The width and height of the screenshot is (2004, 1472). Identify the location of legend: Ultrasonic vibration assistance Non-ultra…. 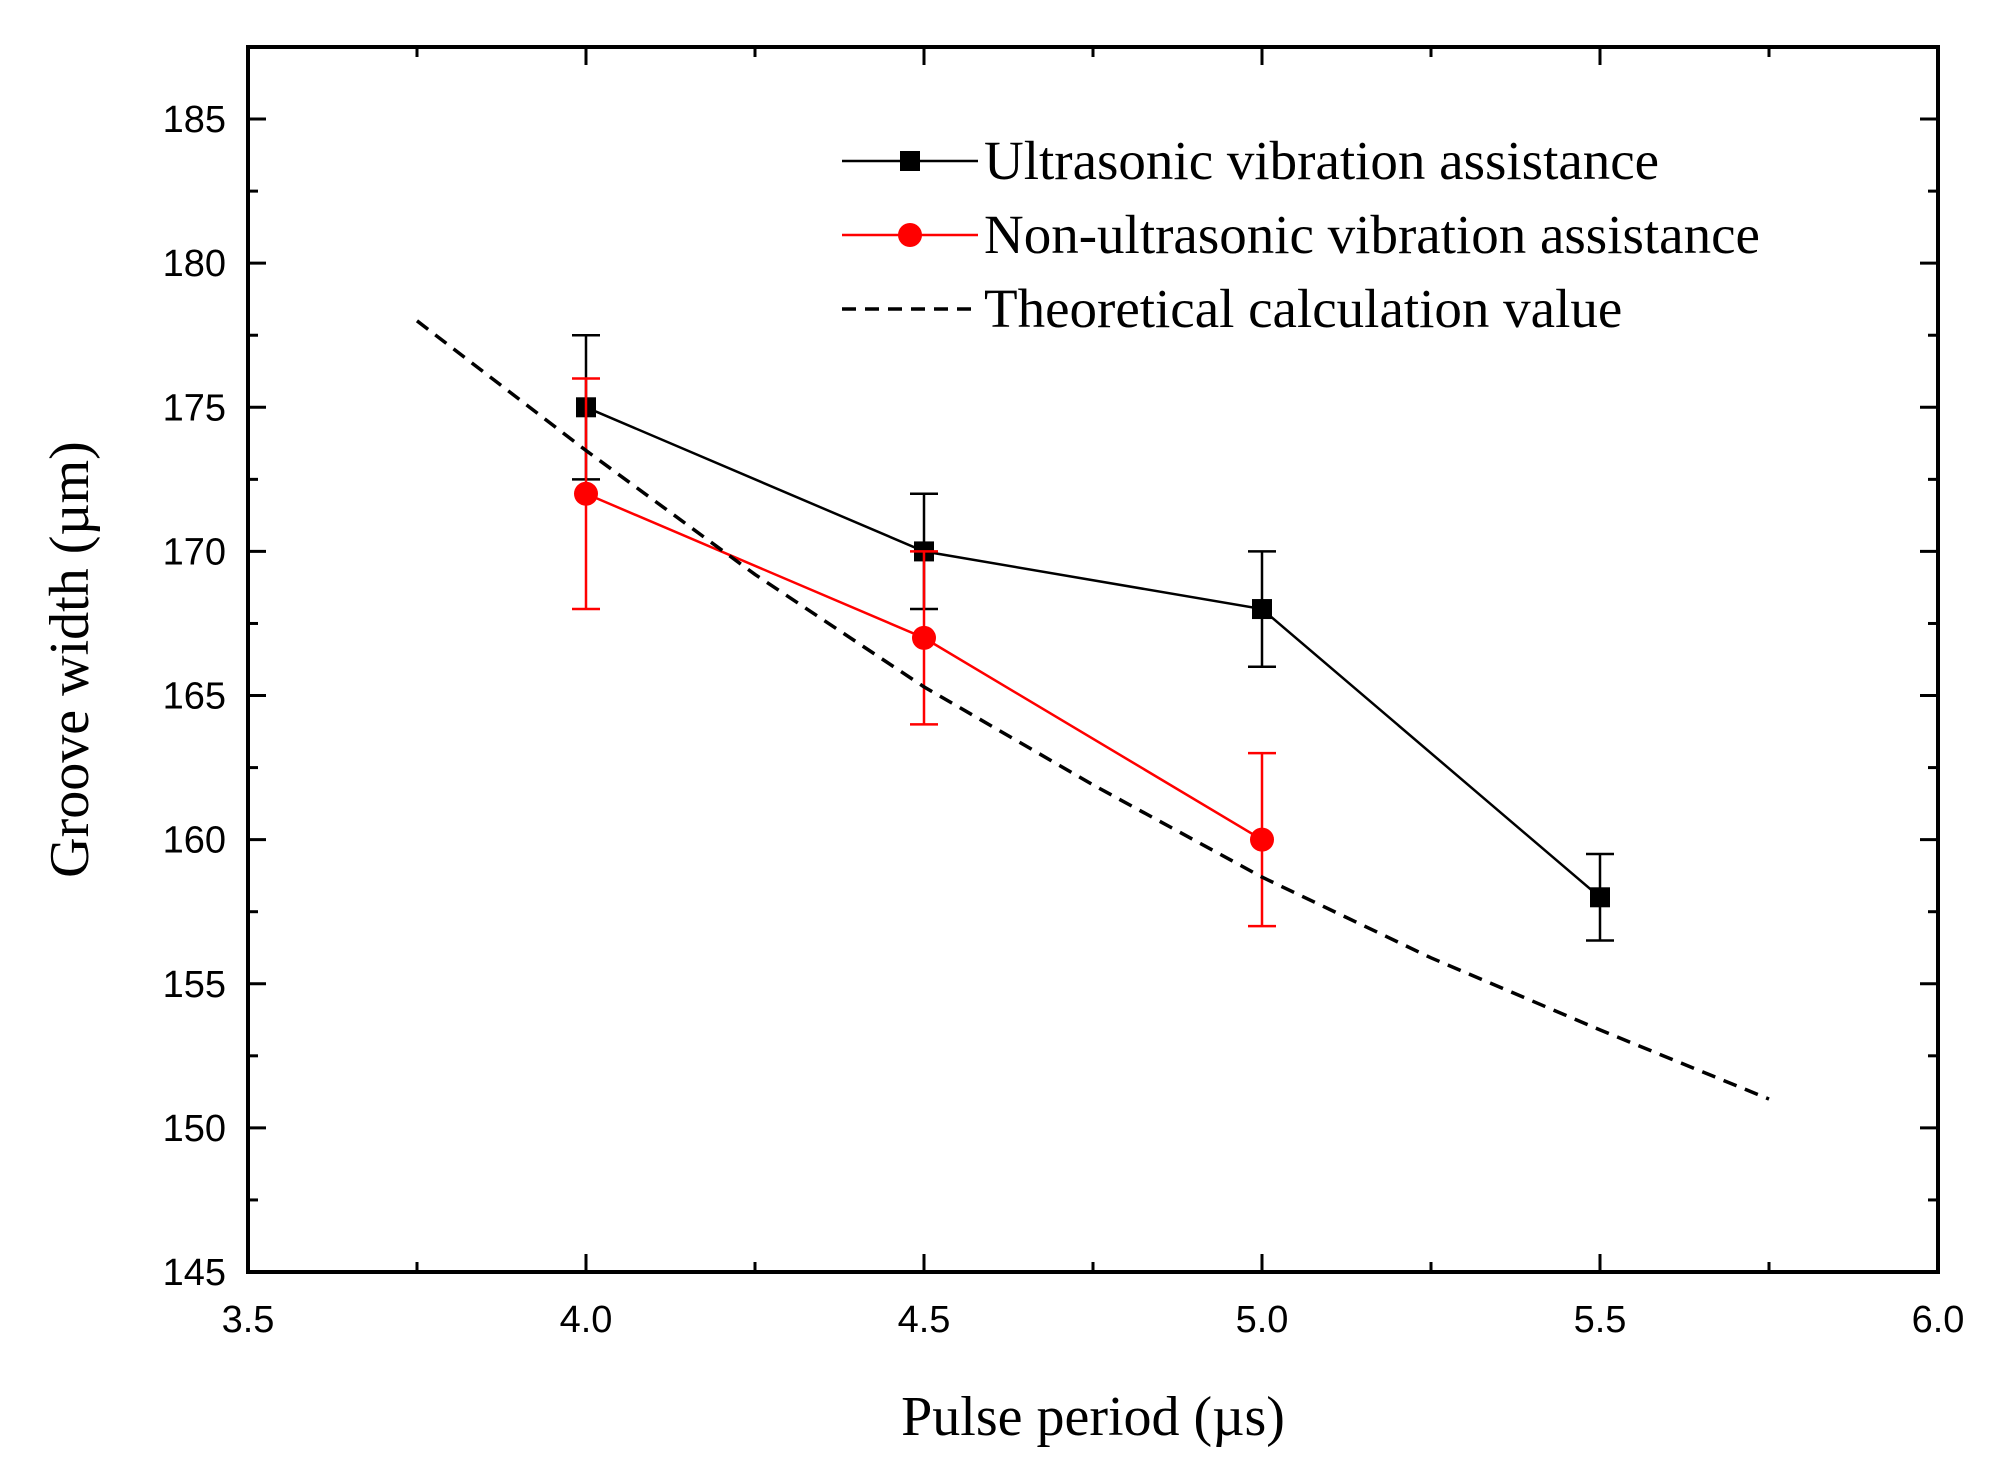
(1301, 234).